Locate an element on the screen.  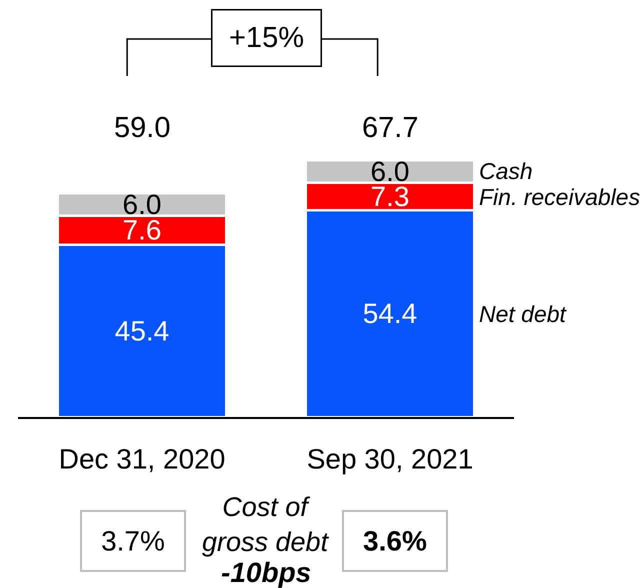
series-label: Net debt is located at coordinates (523, 314).